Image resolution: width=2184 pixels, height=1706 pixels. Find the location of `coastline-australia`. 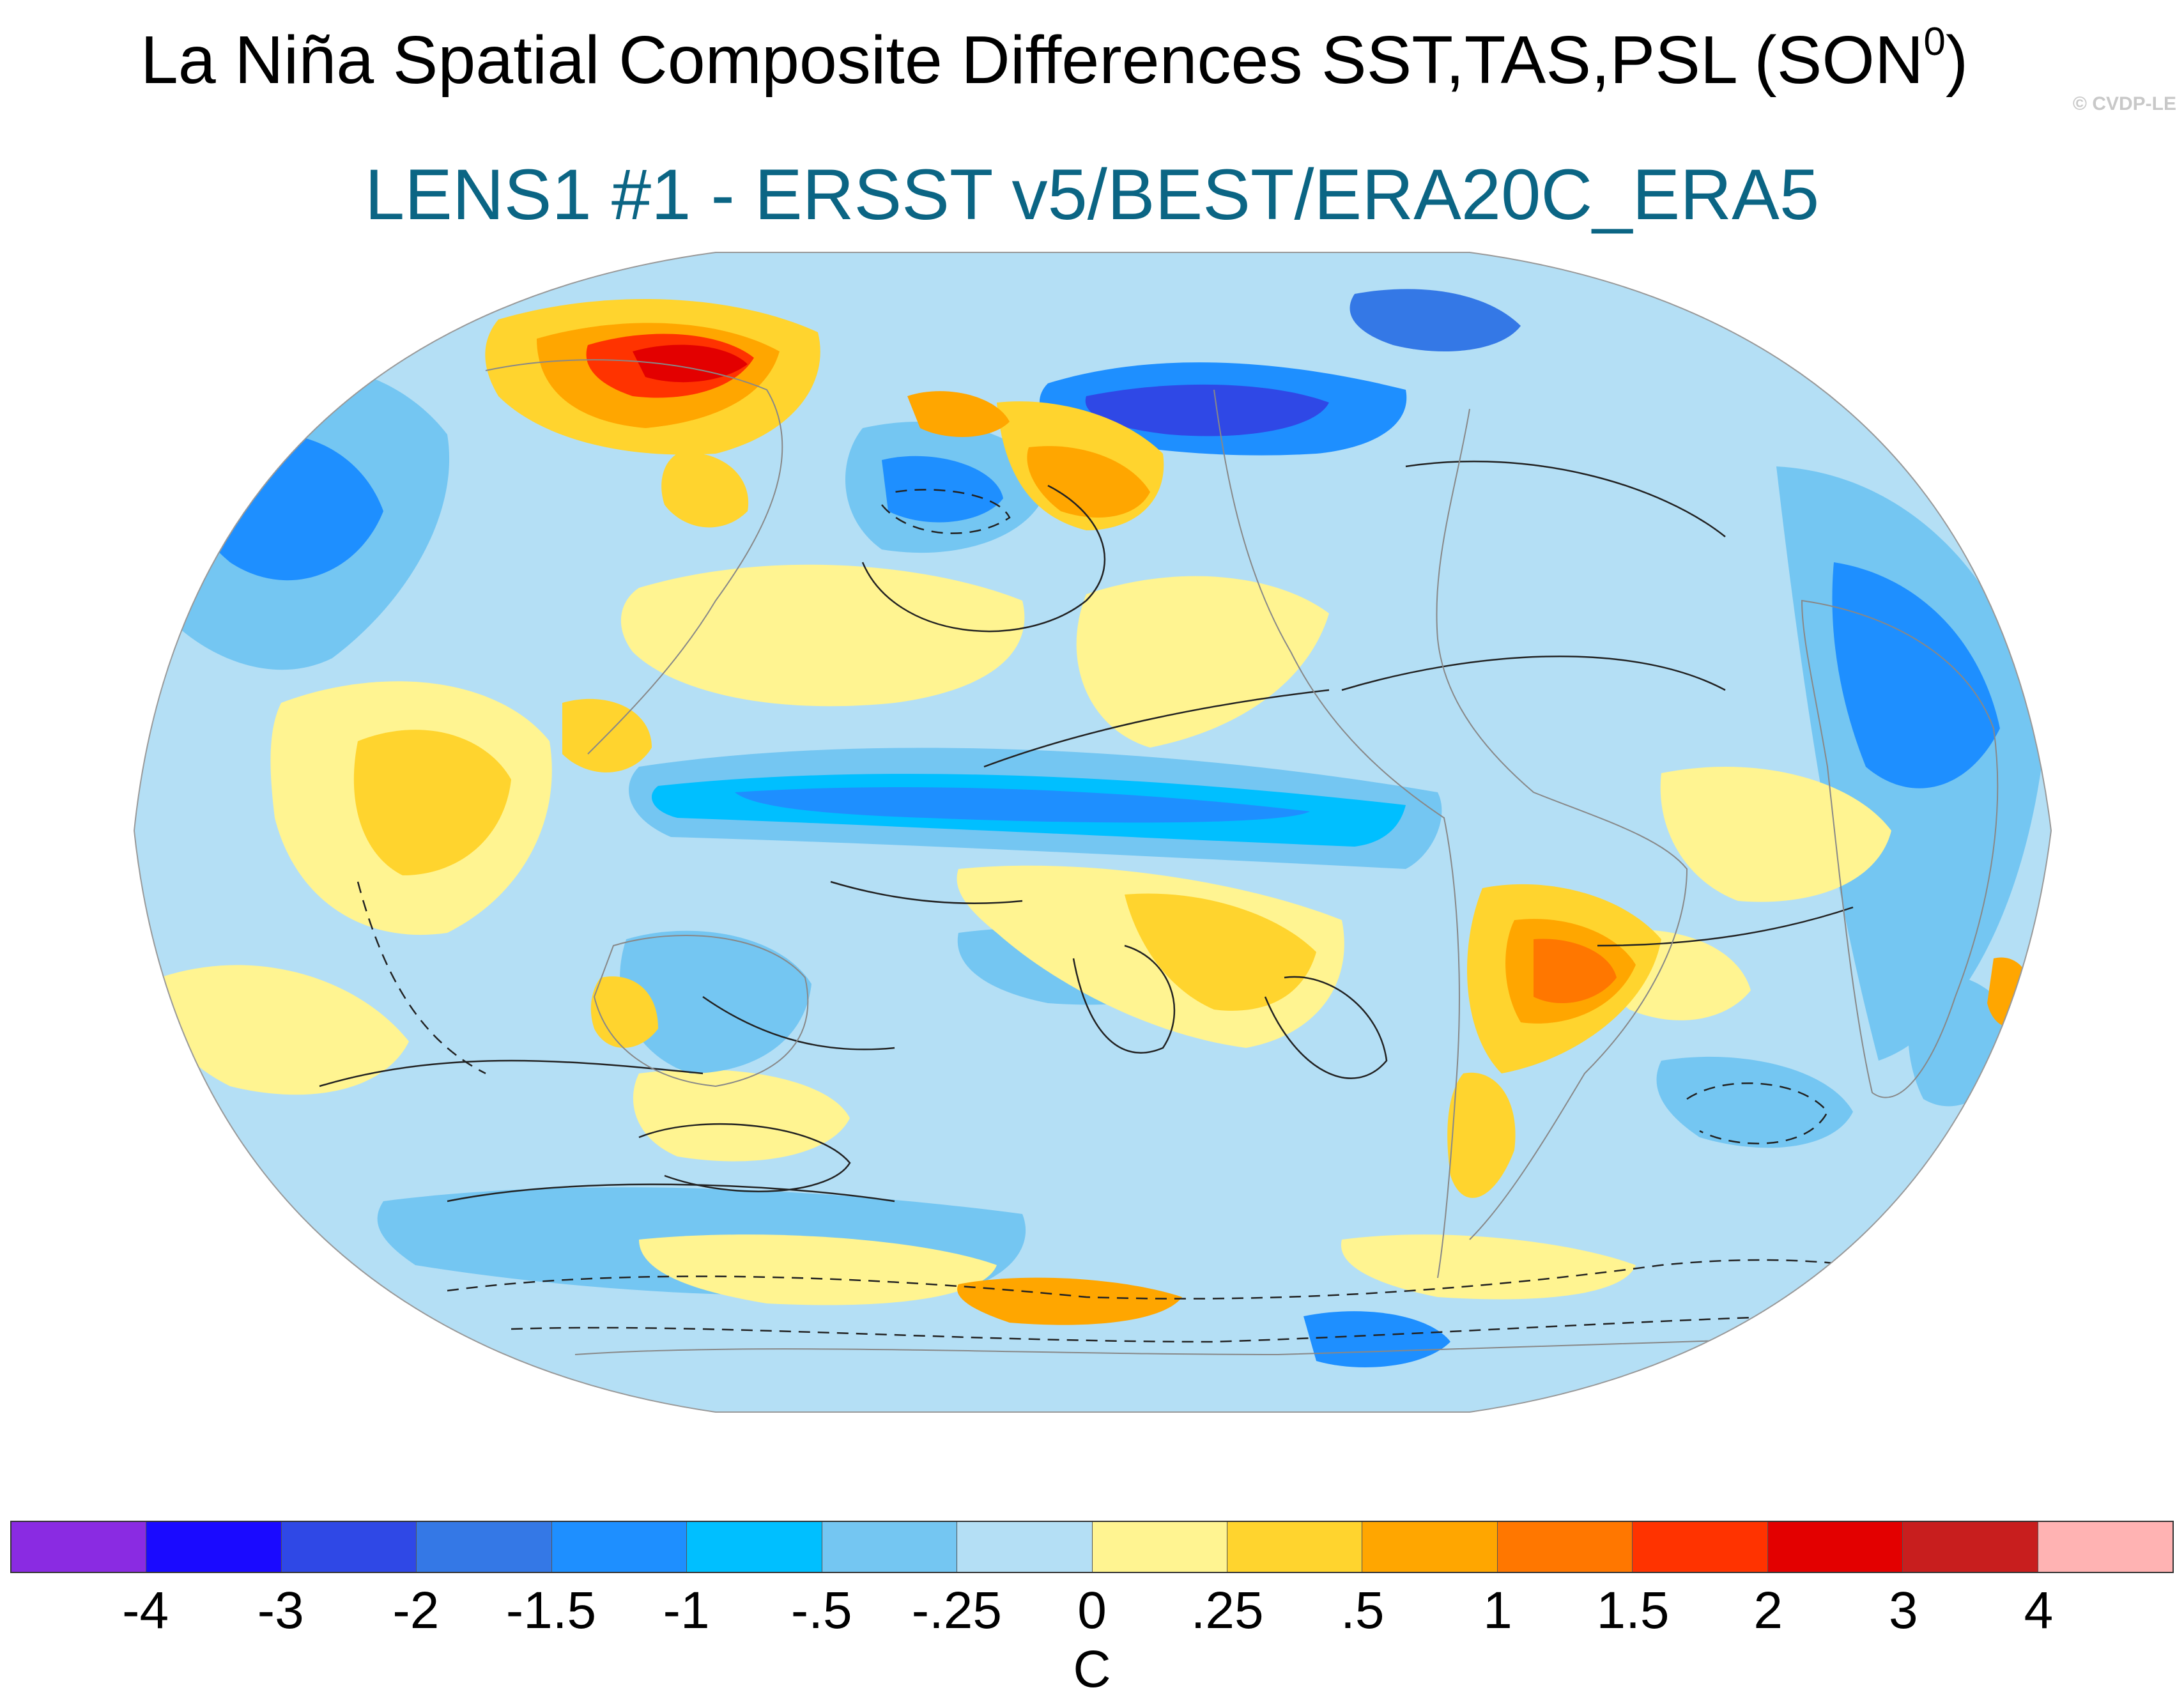

coastline-australia is located at coordinates (701, 1011).